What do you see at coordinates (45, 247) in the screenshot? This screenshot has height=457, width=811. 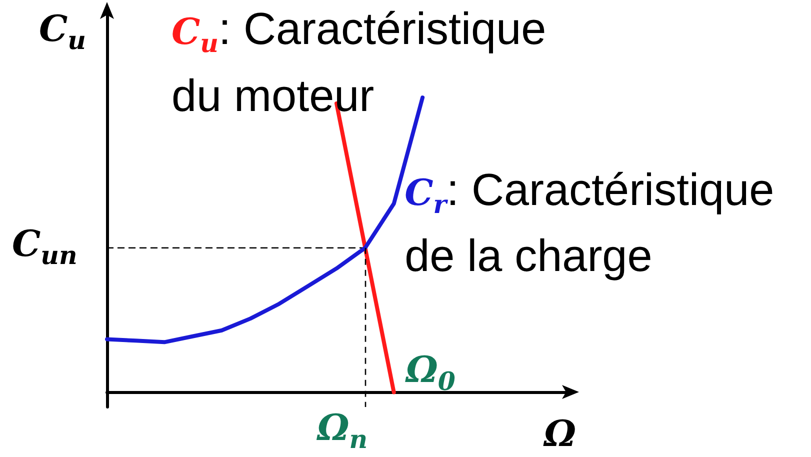 I see `text: C$_{un}$` at bounding box center [45, 247].